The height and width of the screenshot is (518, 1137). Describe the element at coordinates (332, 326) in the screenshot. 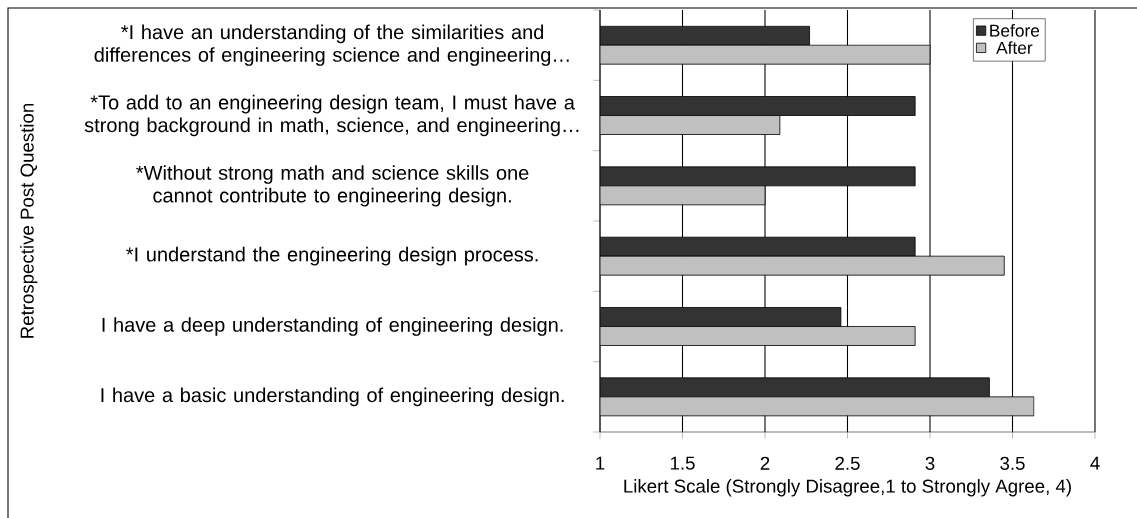

I see `y-tick-label: I have a deep understanding of engineering design.` at that location.